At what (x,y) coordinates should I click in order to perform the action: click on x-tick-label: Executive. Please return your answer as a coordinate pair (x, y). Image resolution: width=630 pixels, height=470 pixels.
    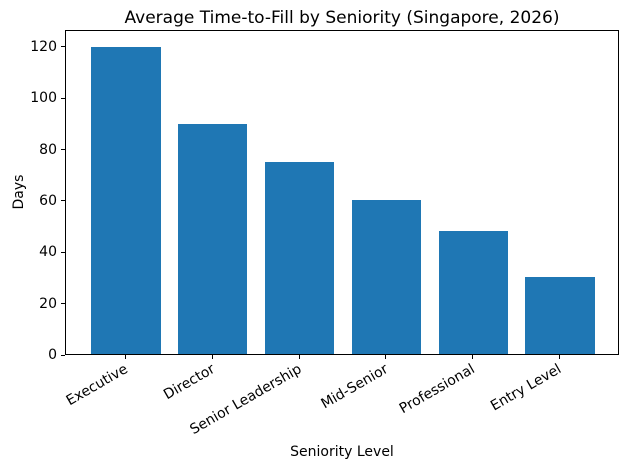
    Looking at the image, I should click on (97, 385).